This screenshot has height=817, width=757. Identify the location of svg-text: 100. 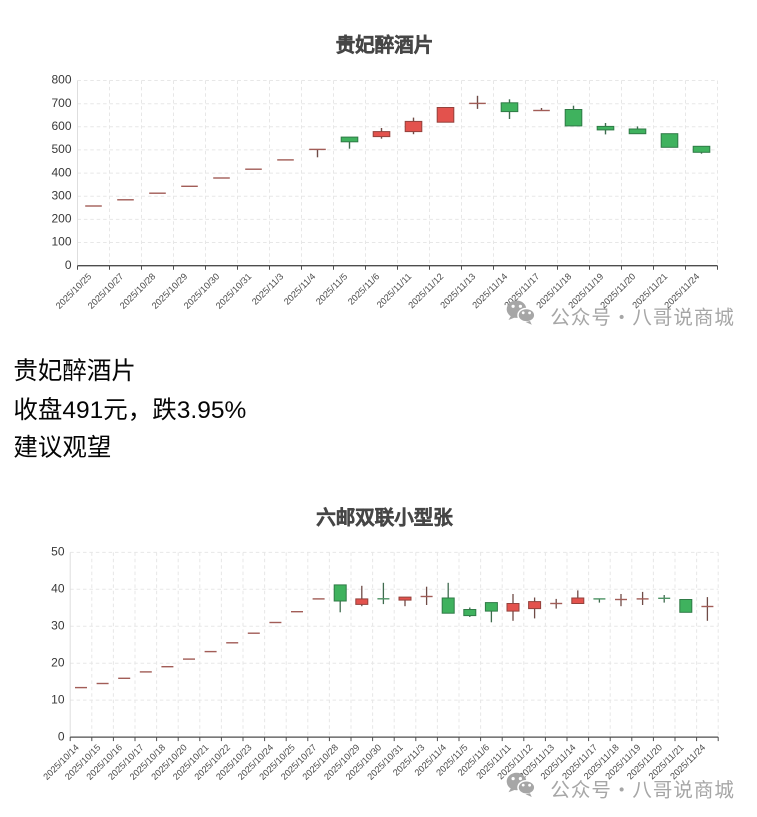
(61, 242).